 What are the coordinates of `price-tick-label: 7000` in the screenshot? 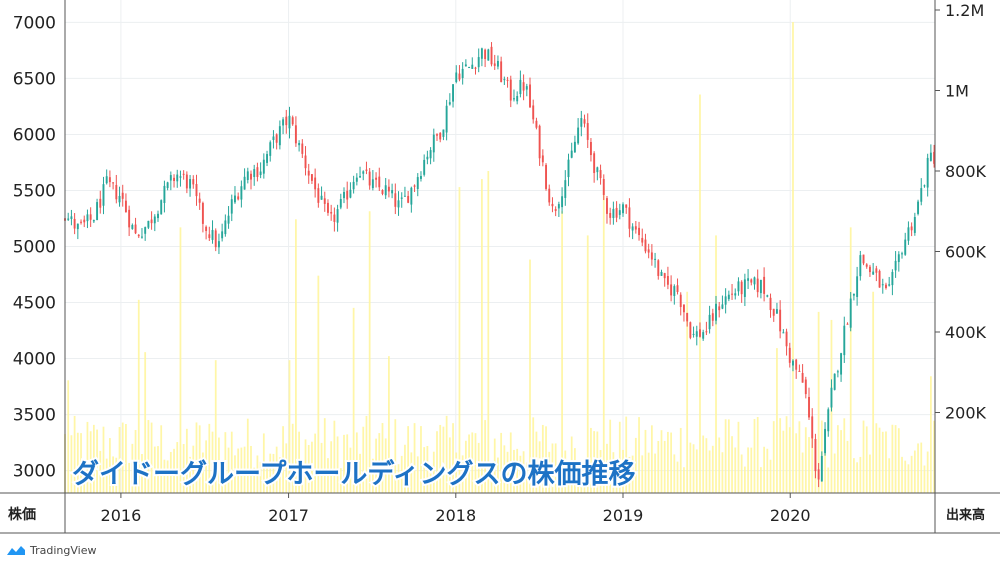 It's located at (34, 23).